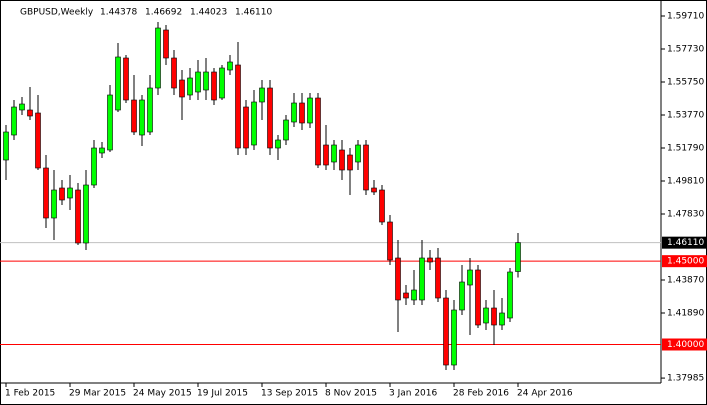 This screenshot has height=405, width=707. I want to click on level-line-label: 1.40000, so click(685, 345).